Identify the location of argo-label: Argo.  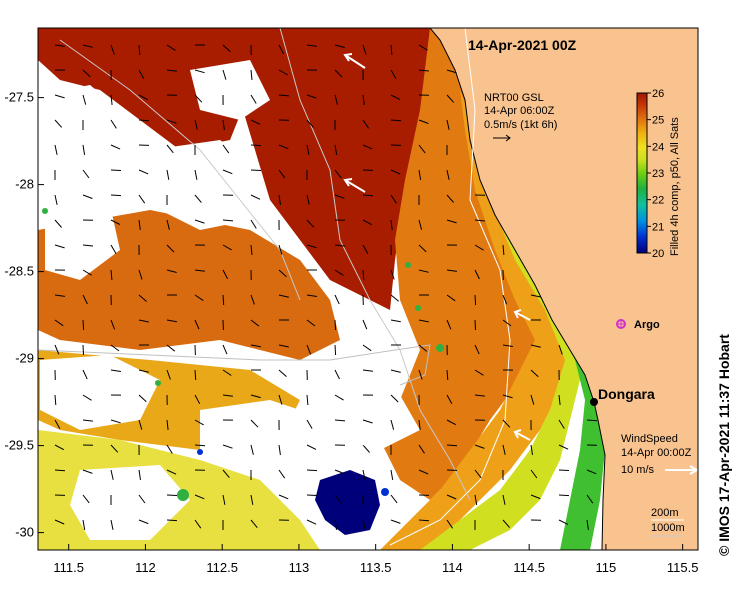
(647, 325).